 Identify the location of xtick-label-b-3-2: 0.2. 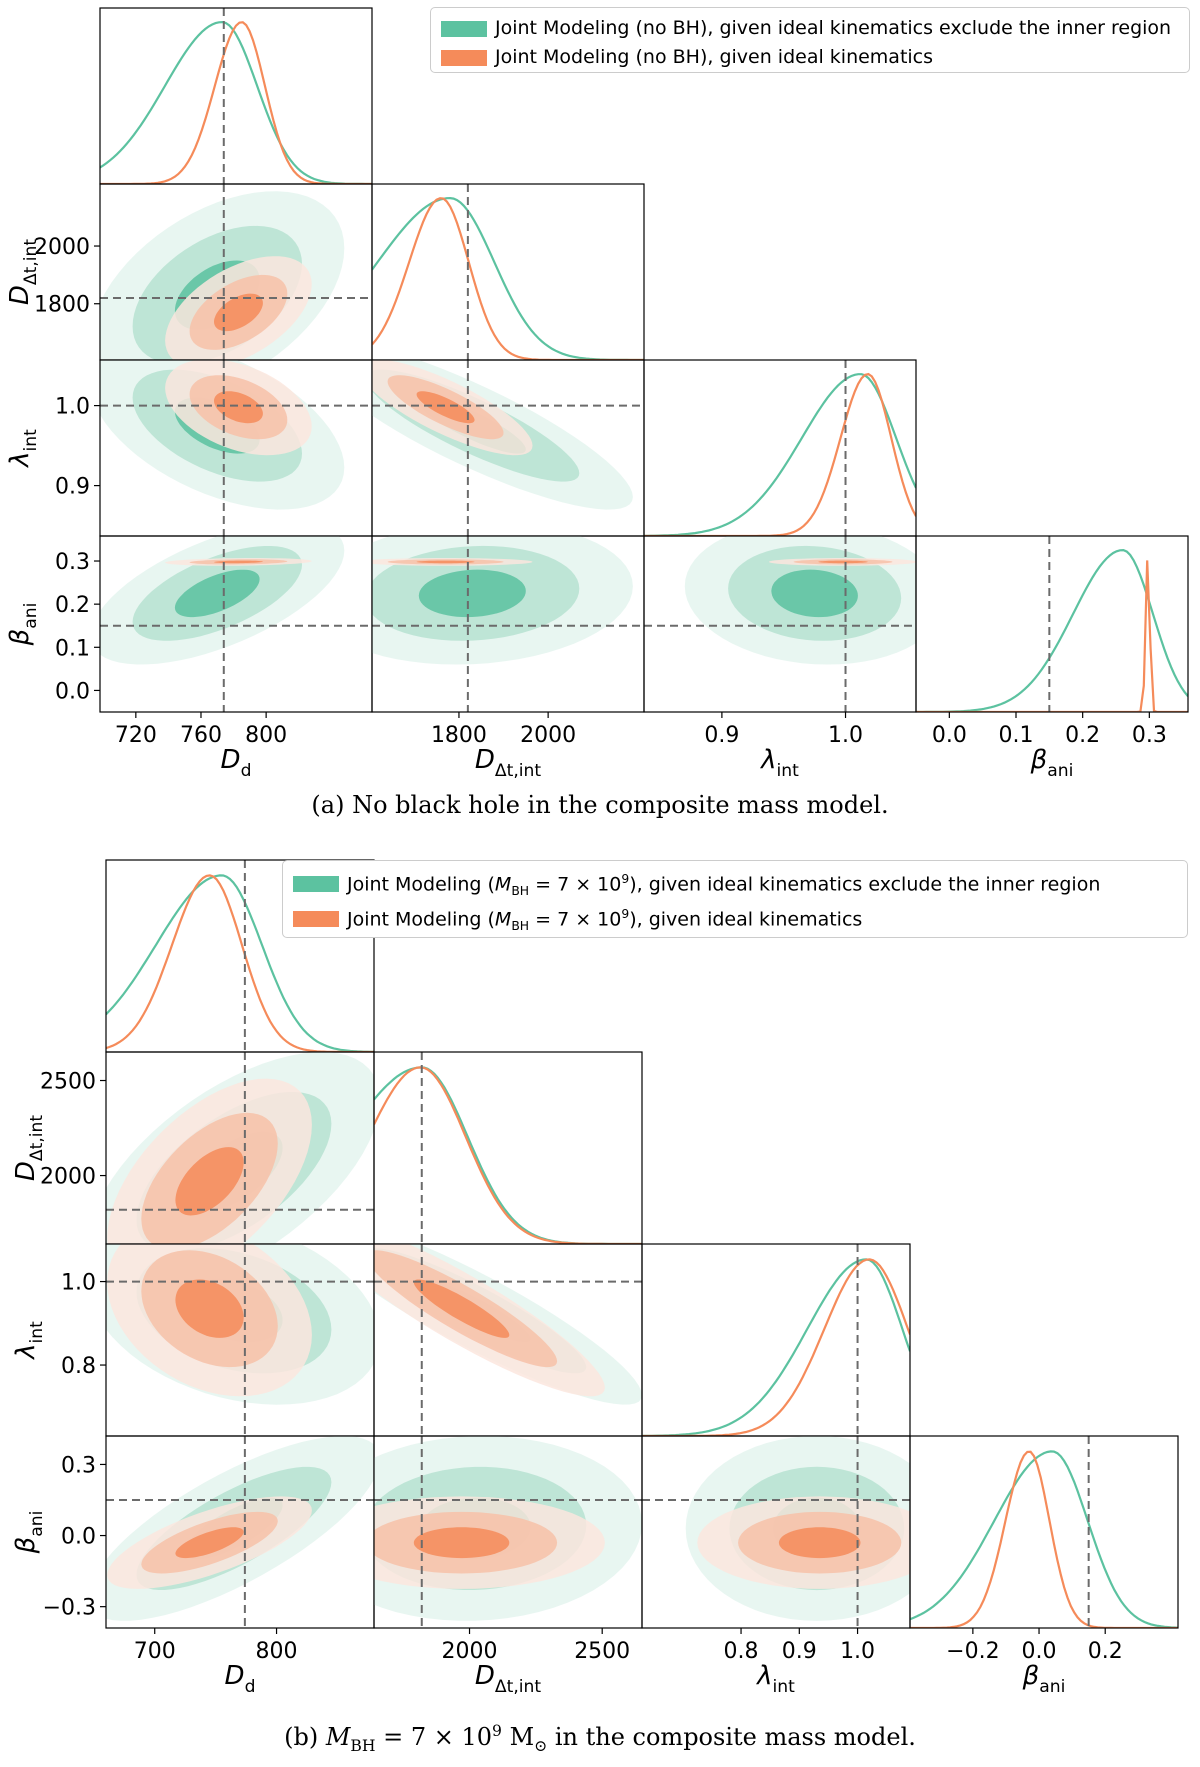
(1105, 1651).